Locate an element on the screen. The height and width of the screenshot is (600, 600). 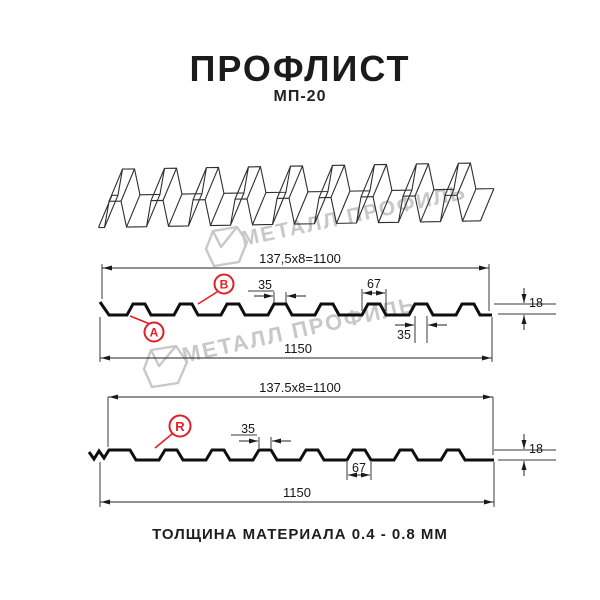
marker-a-leader is located at coordinates (140, 320).